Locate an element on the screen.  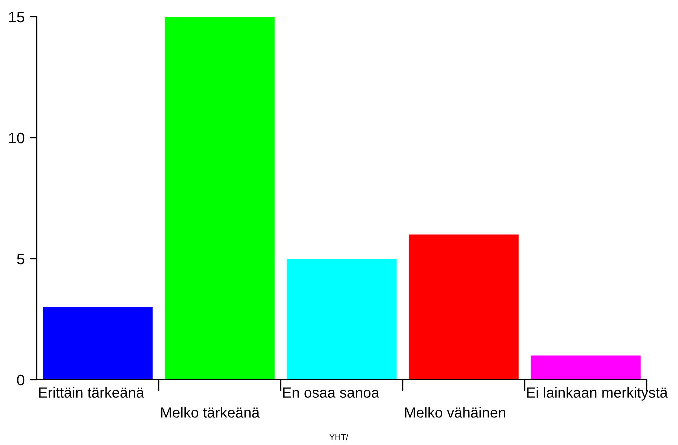
x-tick-label: Melko tärkeänä is located at coordinates (210, 412).